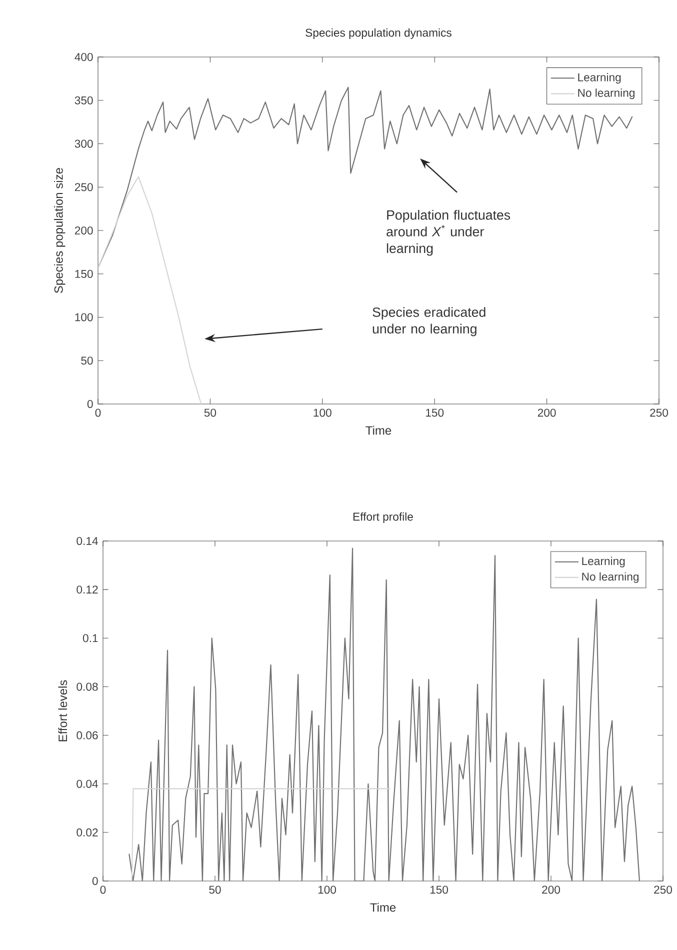 The width and height of the screenshot is (677, 950). Describe the element at coordinates (448, 233) in the screenshot. I see `text: Population fluctuates around X$^{*}$ under learning` at that location.